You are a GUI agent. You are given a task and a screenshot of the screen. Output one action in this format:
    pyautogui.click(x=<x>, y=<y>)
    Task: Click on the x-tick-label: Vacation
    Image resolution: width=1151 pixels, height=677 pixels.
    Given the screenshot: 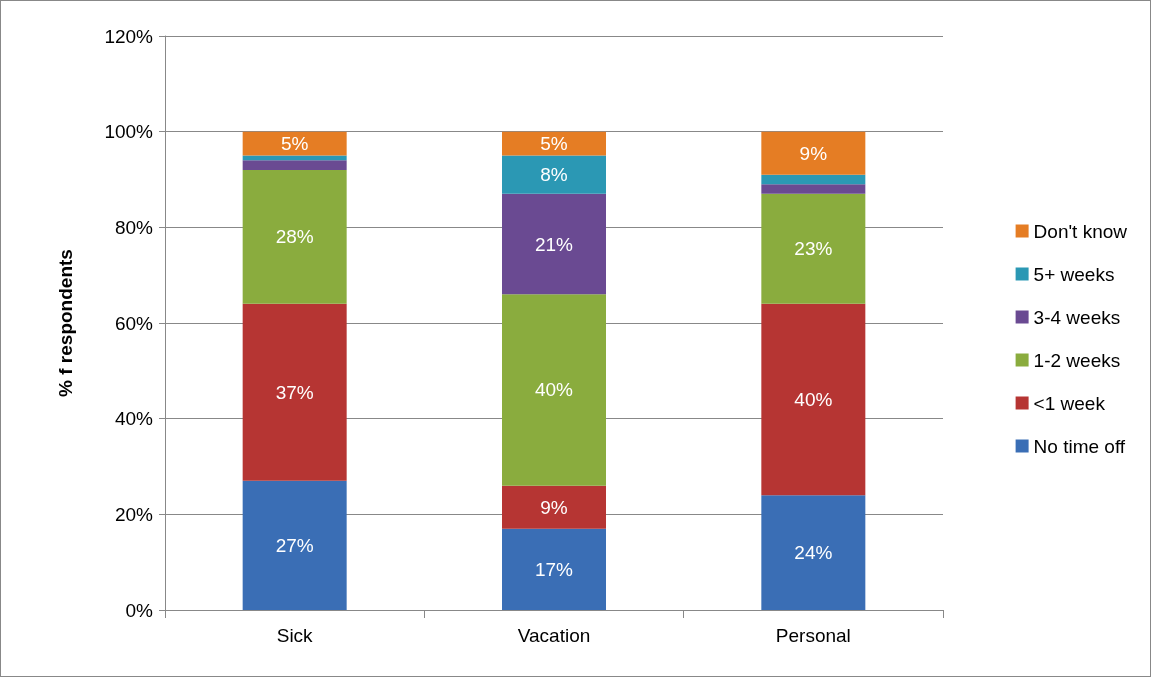 What is the action you would take?
    pyautogui.click(x=554, y=635)
    